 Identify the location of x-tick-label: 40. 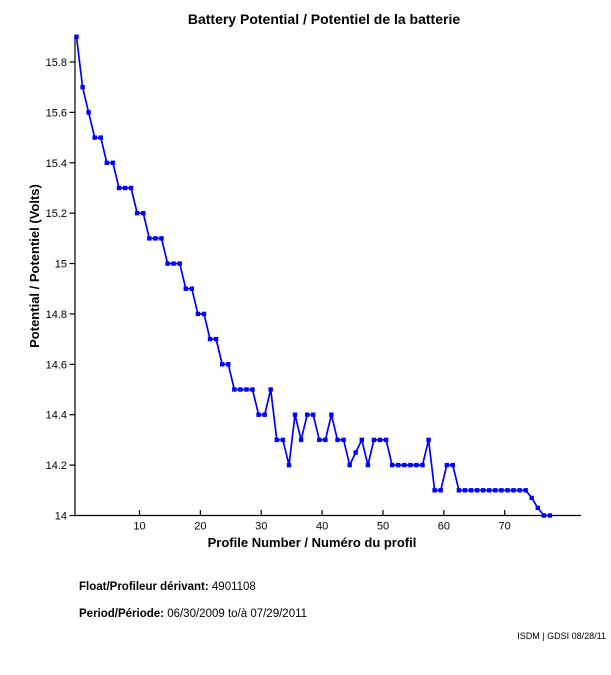
(322, 527).